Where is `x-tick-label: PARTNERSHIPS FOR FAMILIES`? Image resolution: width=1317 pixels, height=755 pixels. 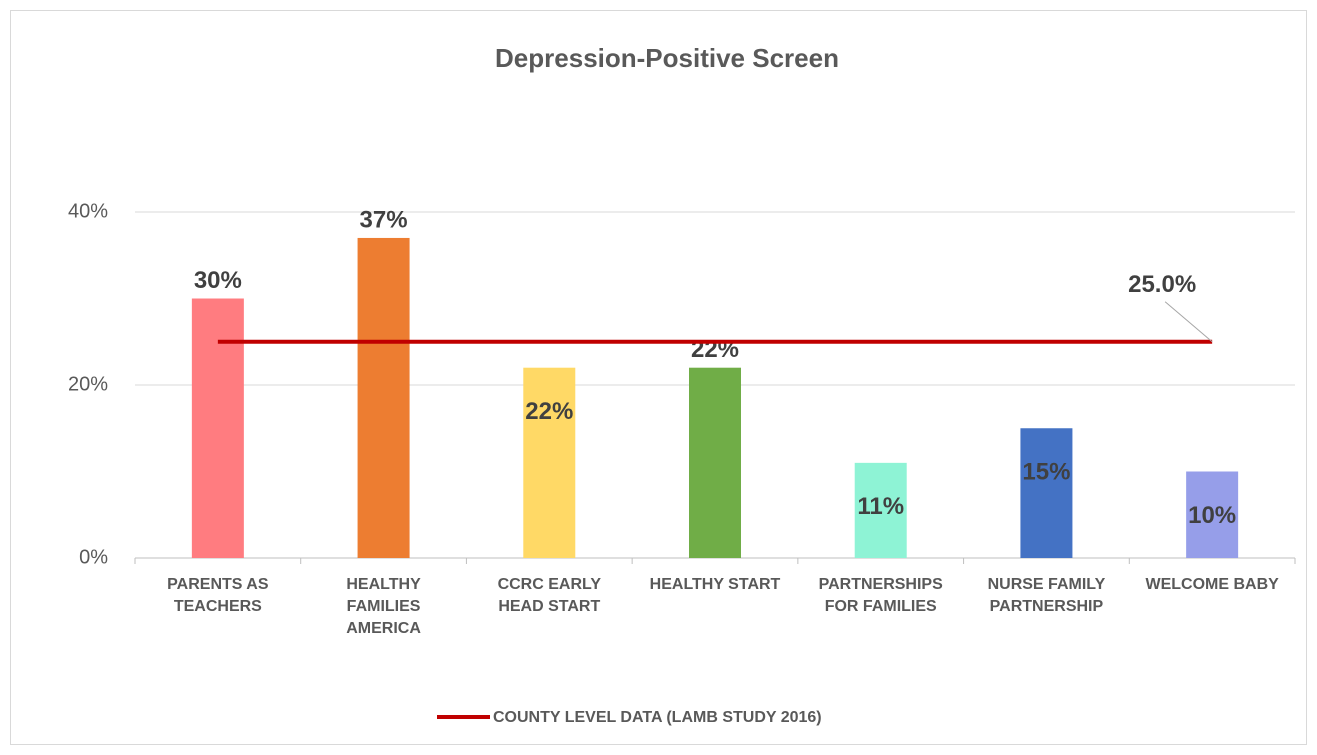 x-tick-label: PARTNERSHIPS FOR FAMILIES is located at coordinates (880, 595).